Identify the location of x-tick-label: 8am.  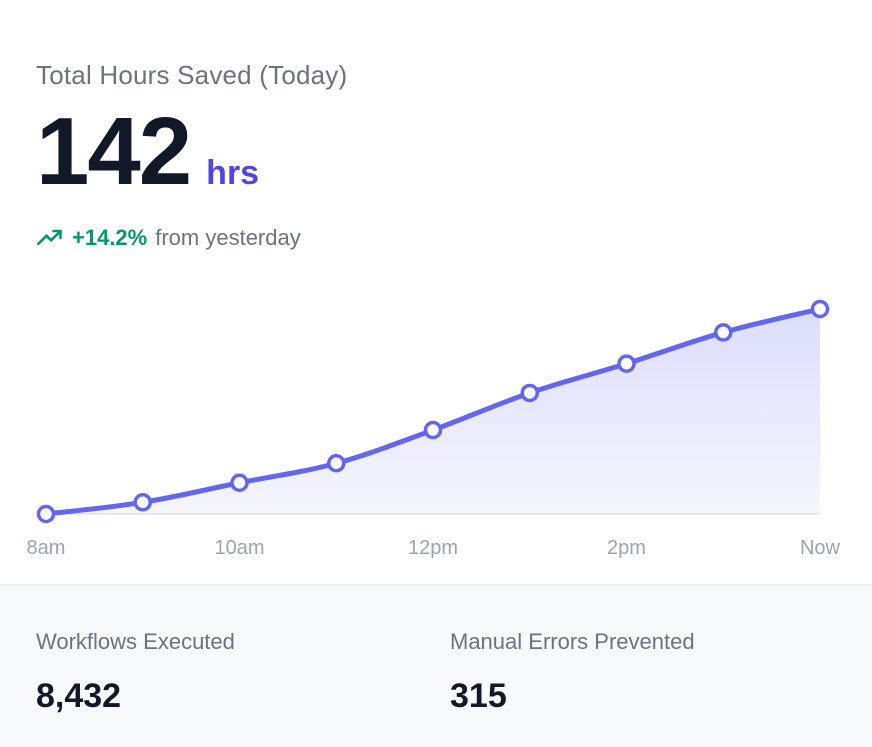
(46, 548).